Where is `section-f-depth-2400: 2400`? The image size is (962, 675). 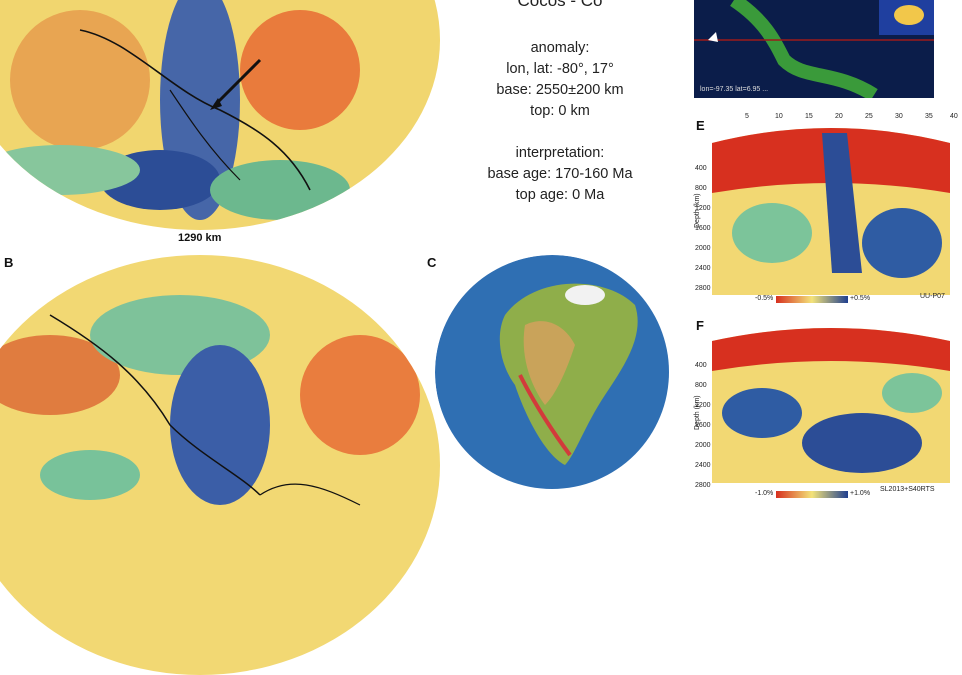 section-f-depth-2400: 2400 is located at coordinates (703, 465).